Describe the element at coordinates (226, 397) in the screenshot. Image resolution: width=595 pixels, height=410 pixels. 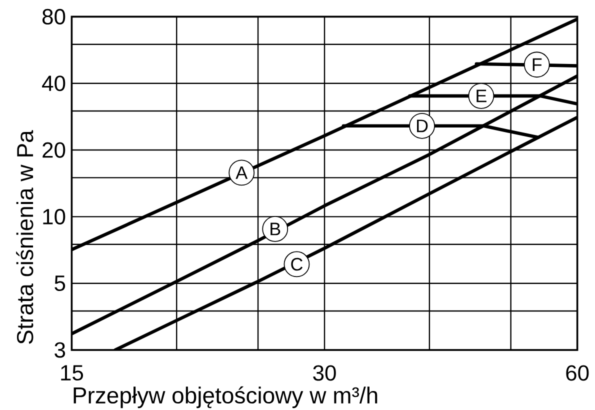
I see `x-axis-title: Przepływ objętościowy w m³/h` at that location.